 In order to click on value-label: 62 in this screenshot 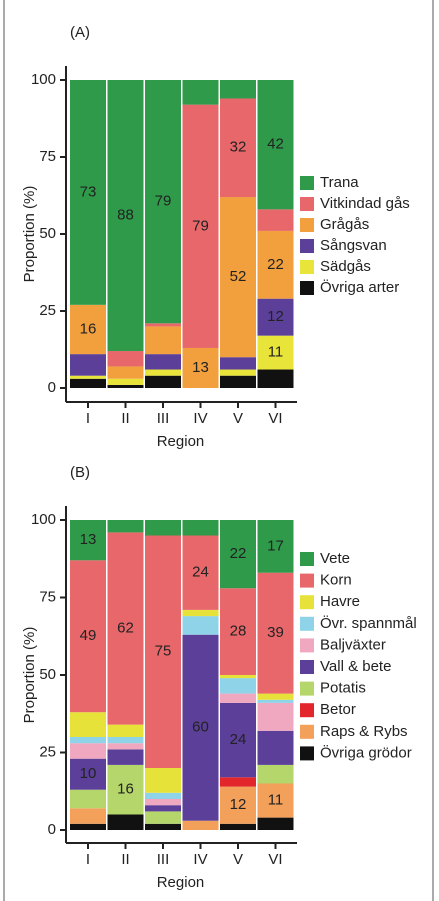, I will do `click(125, 627)`.